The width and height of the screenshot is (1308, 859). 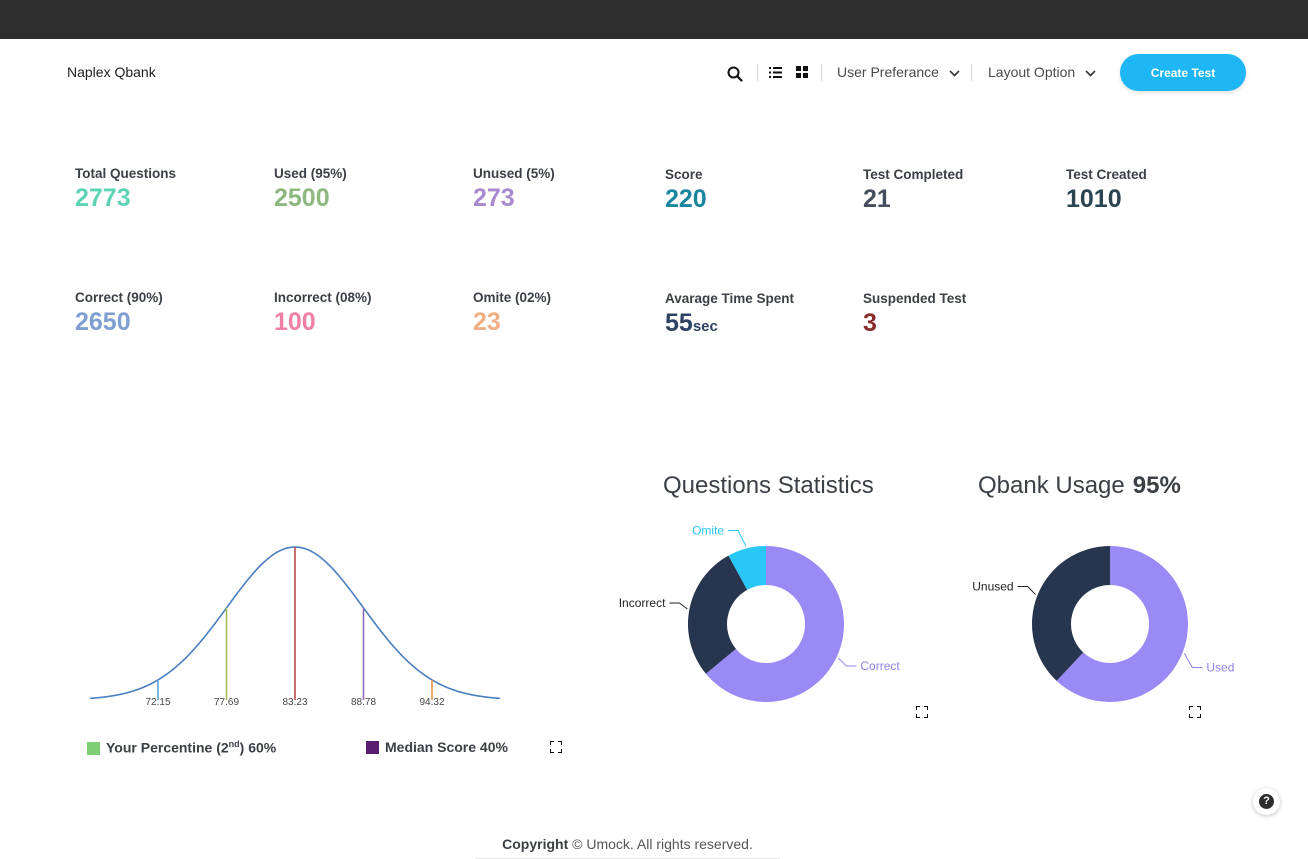 What do you see at coordinates (870, 323) in the screenshot?
I see `stat-value: 3` at bounding box center [870, 323].